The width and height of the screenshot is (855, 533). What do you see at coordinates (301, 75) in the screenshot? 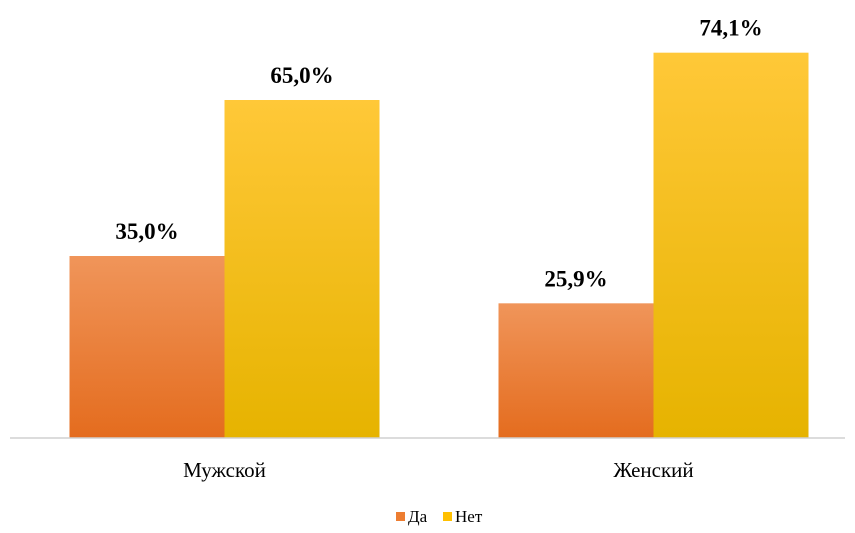
I see `data-label-net-male: 65,0%` at bounding box center [301, 75].